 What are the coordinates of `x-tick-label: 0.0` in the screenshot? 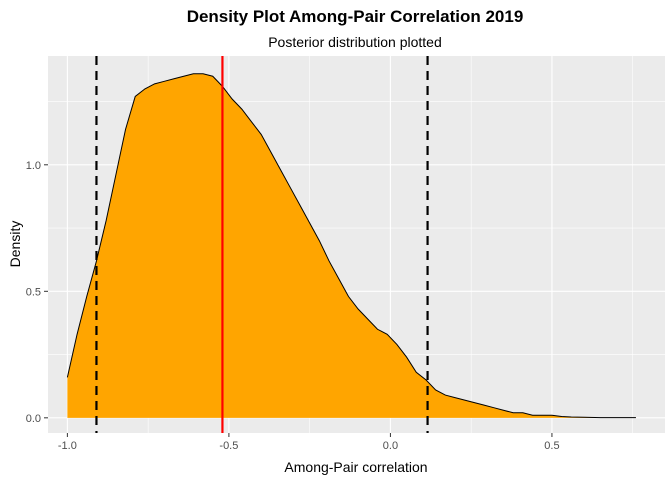 It's located at (390, 446).